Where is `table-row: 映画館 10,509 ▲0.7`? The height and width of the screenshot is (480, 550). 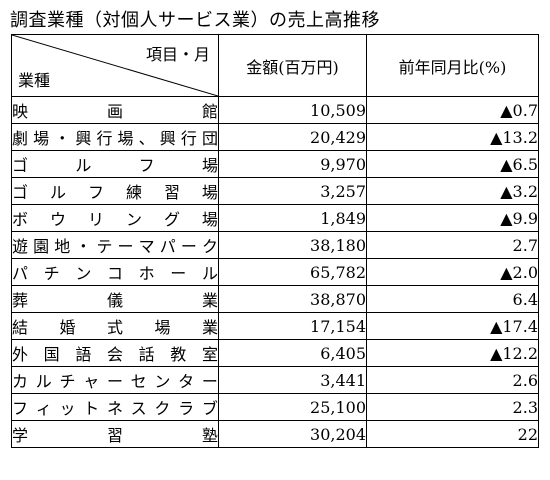 table-row: 映画館 10,509 ▲0.7 is located at coordinates (275, 110).